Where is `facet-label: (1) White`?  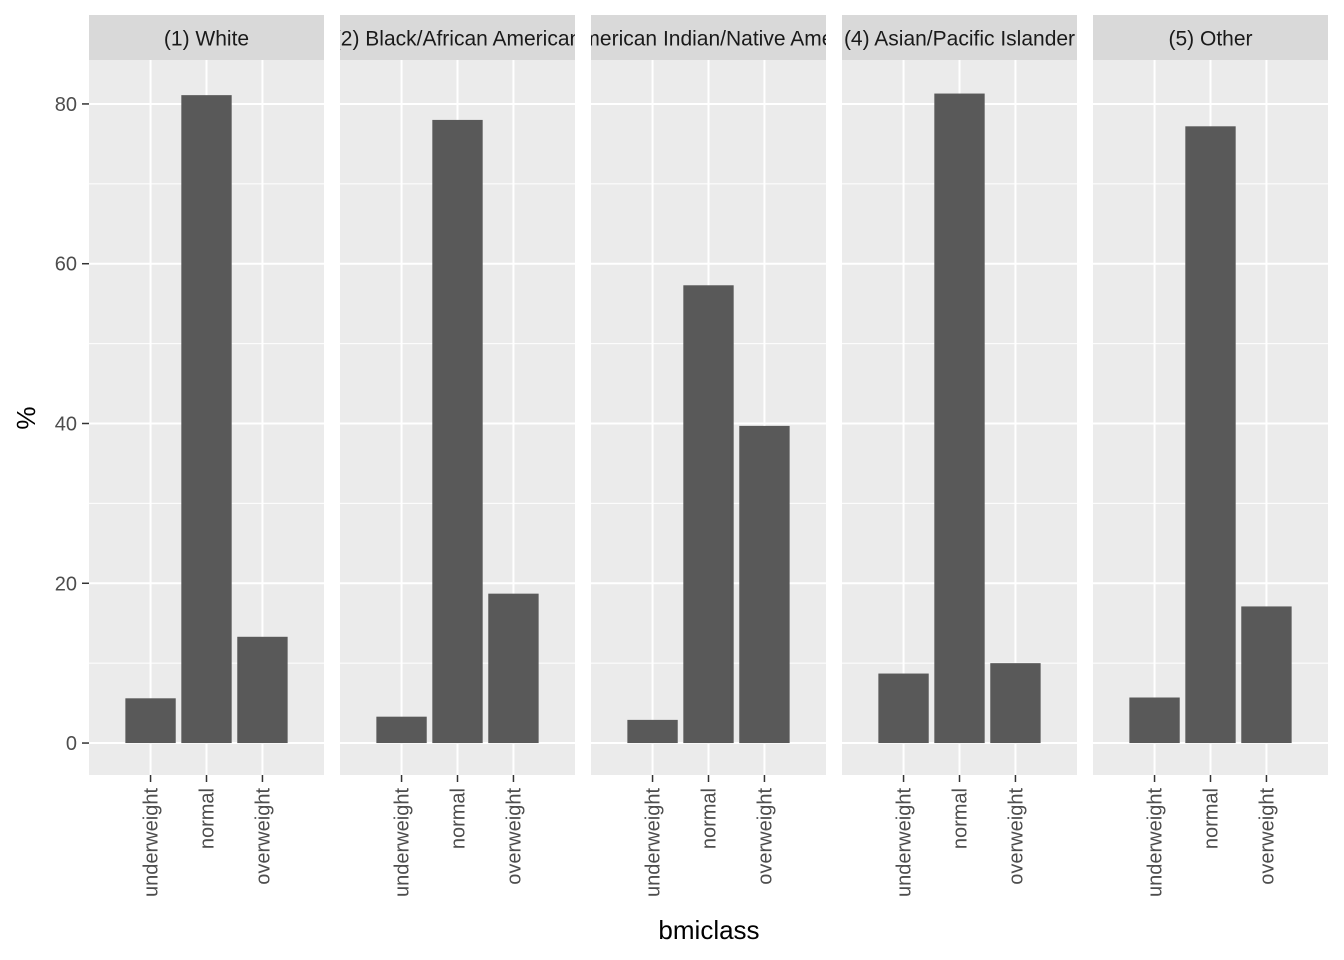 facet-label: (1) White is located at coordinates (206, 39).